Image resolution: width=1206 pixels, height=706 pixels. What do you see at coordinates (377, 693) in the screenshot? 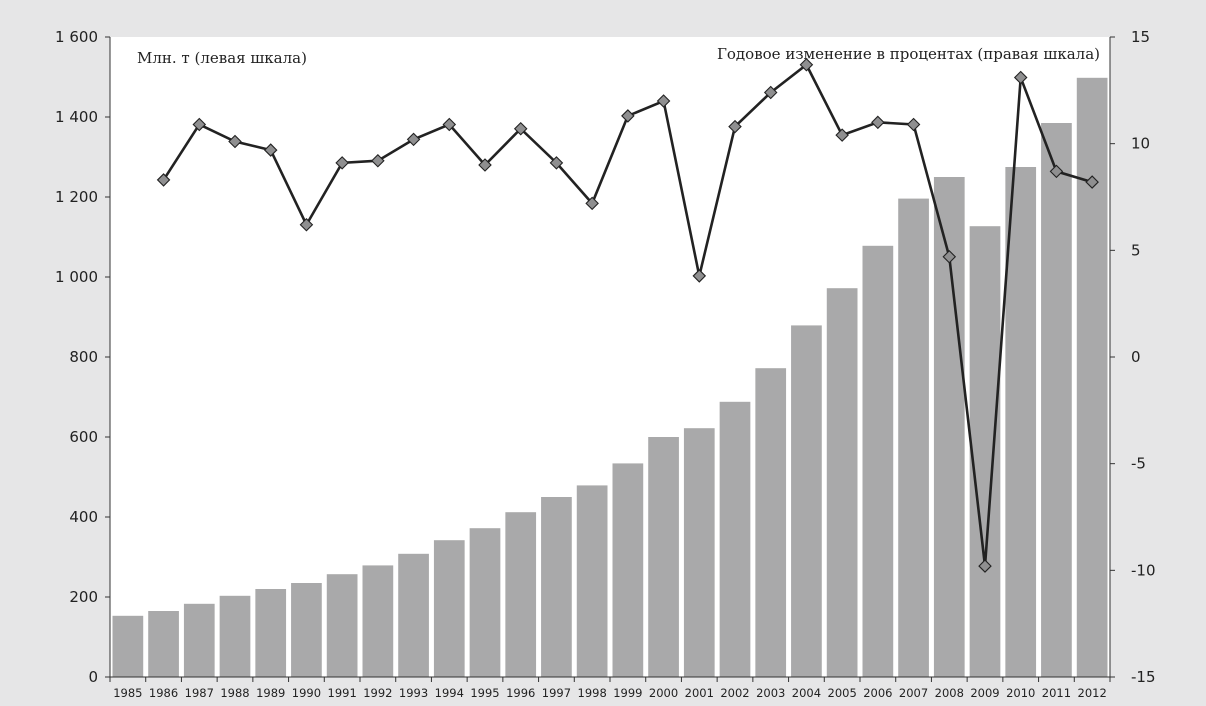
I see `x-tick-label: 1992` at bounding box center [377, 693].